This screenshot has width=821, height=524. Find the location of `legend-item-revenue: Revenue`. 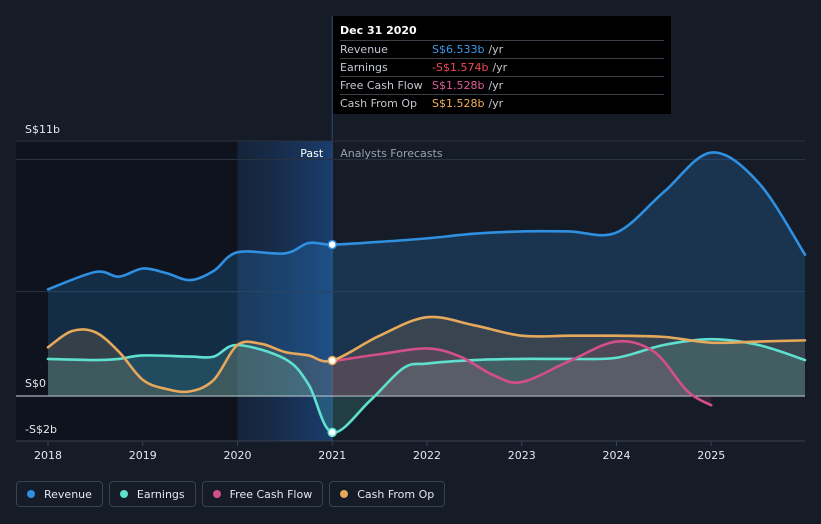

legend-item-revenue: Revenue is located at coordinates (59, 494).